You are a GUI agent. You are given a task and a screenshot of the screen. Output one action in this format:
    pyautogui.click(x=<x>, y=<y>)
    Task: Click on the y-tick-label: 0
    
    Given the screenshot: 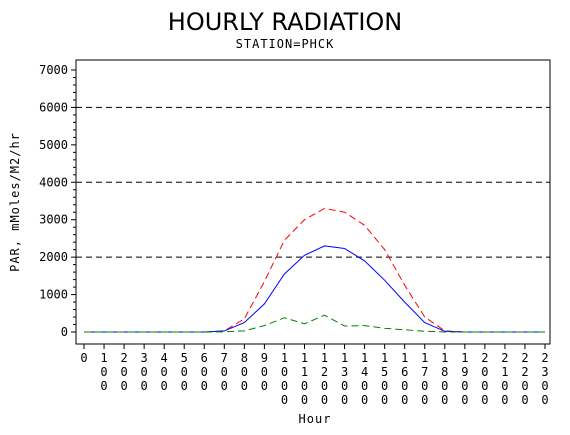 What is the action you would take?
    pyautogui.click(x=64, y=332)
    